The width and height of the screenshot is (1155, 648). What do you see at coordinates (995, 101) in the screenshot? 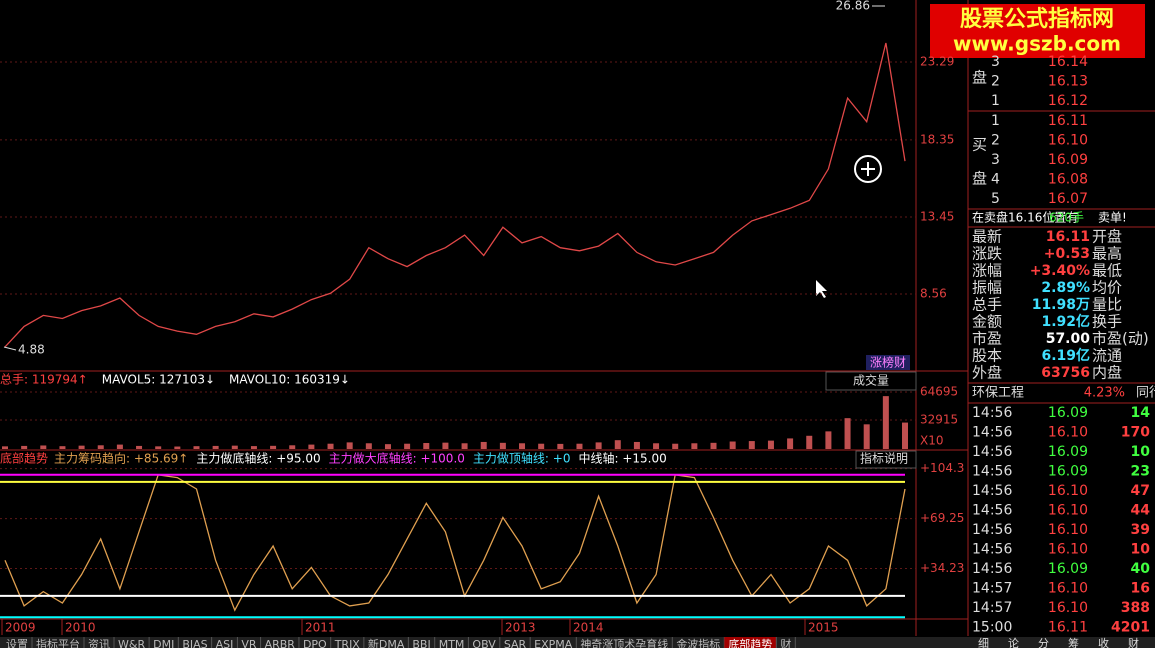
I see `book-level: 1` at bounding box center [995, 101].